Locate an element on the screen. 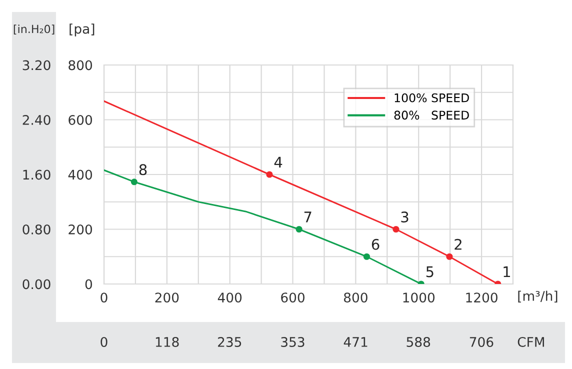 The height and width of the screenshot is (369, 572). y2-tick-label: 1.60 is located at coordinates (36, 175).